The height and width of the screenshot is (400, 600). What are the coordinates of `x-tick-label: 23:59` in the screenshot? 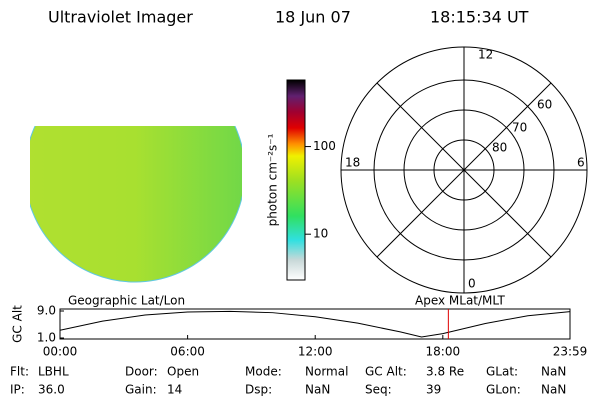 It's located at (570, 352).